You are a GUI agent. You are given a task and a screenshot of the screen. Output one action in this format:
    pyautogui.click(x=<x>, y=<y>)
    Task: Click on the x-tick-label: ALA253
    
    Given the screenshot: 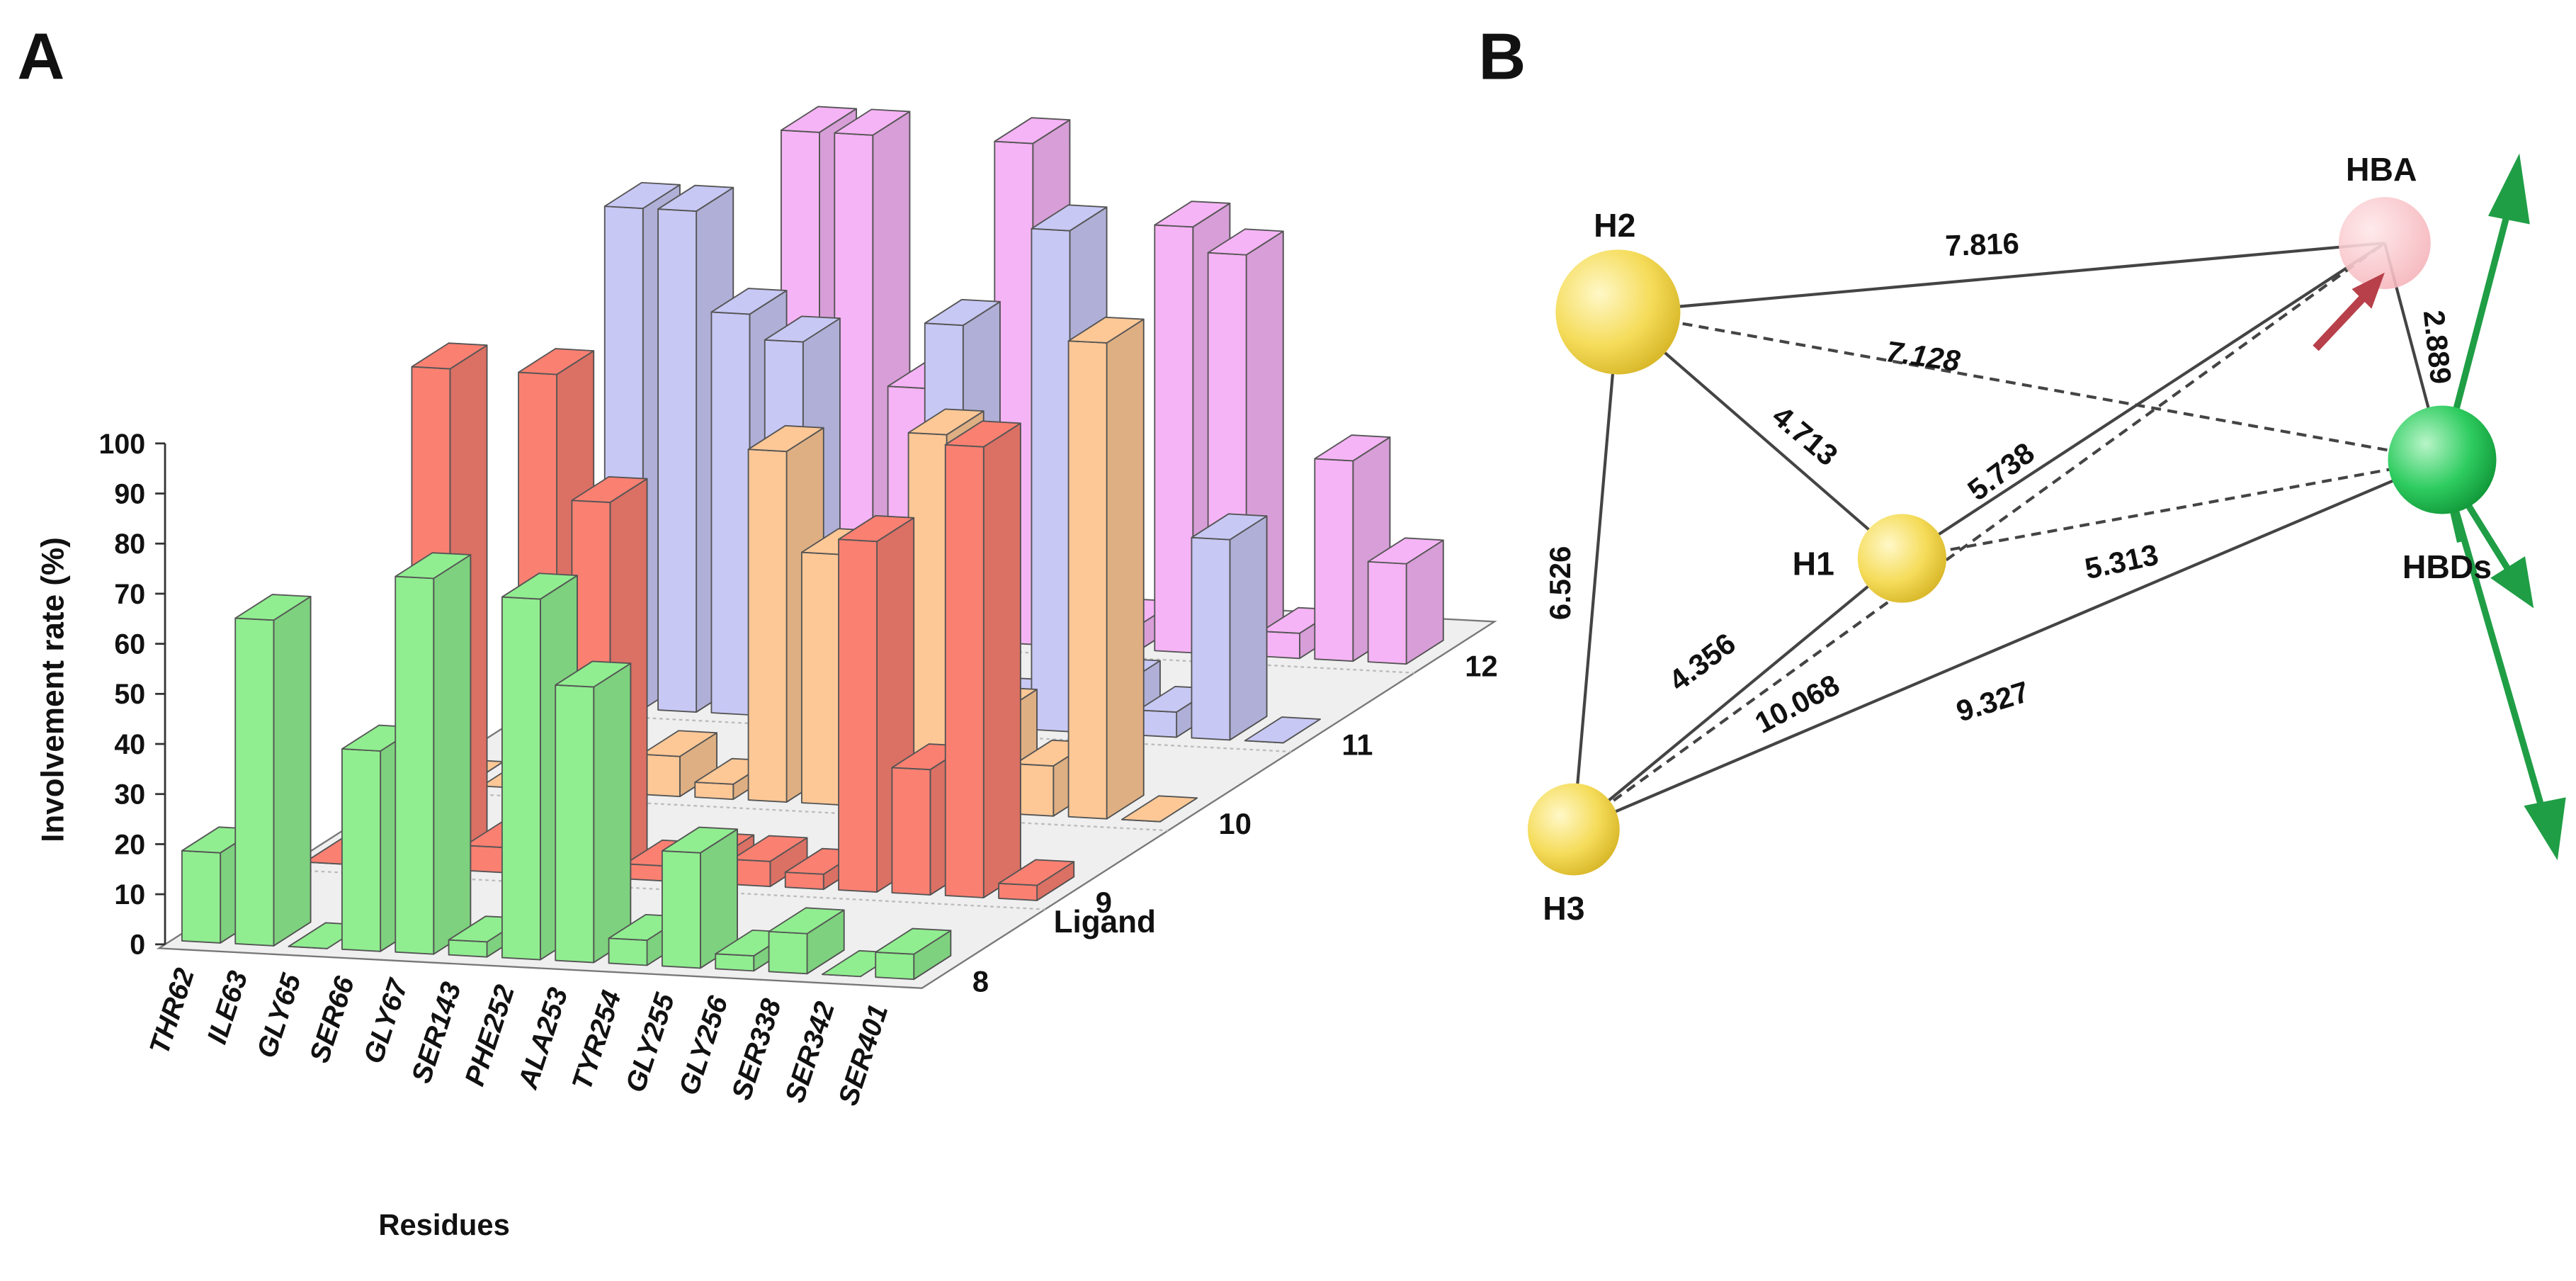 What is the action you would take?
    pyautogui.click(x=543, y=1038)
    